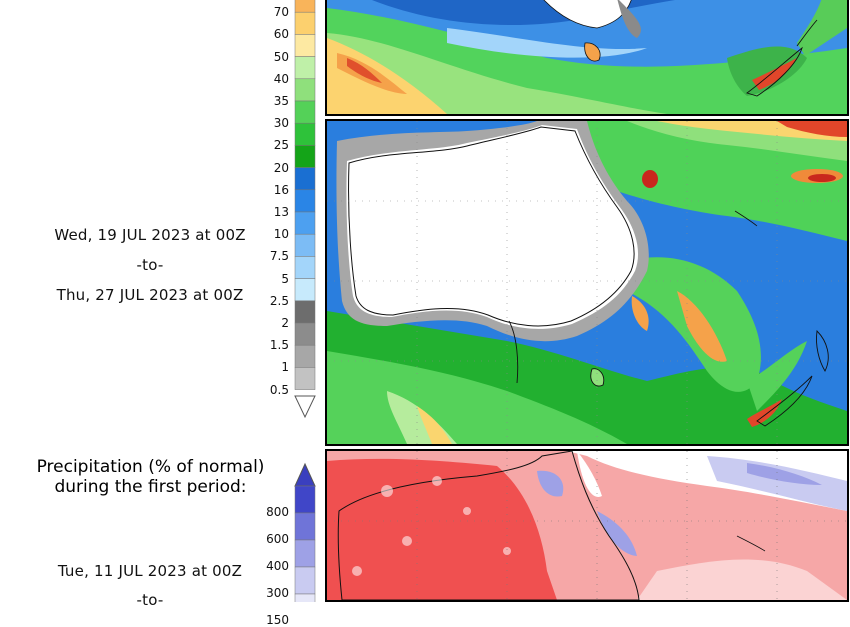 This screenshot has height=627, width=850. Describe the element at coordinates (279, 300) in the screenshot. I see `colorbar-tick-label: 2.5` at that location.